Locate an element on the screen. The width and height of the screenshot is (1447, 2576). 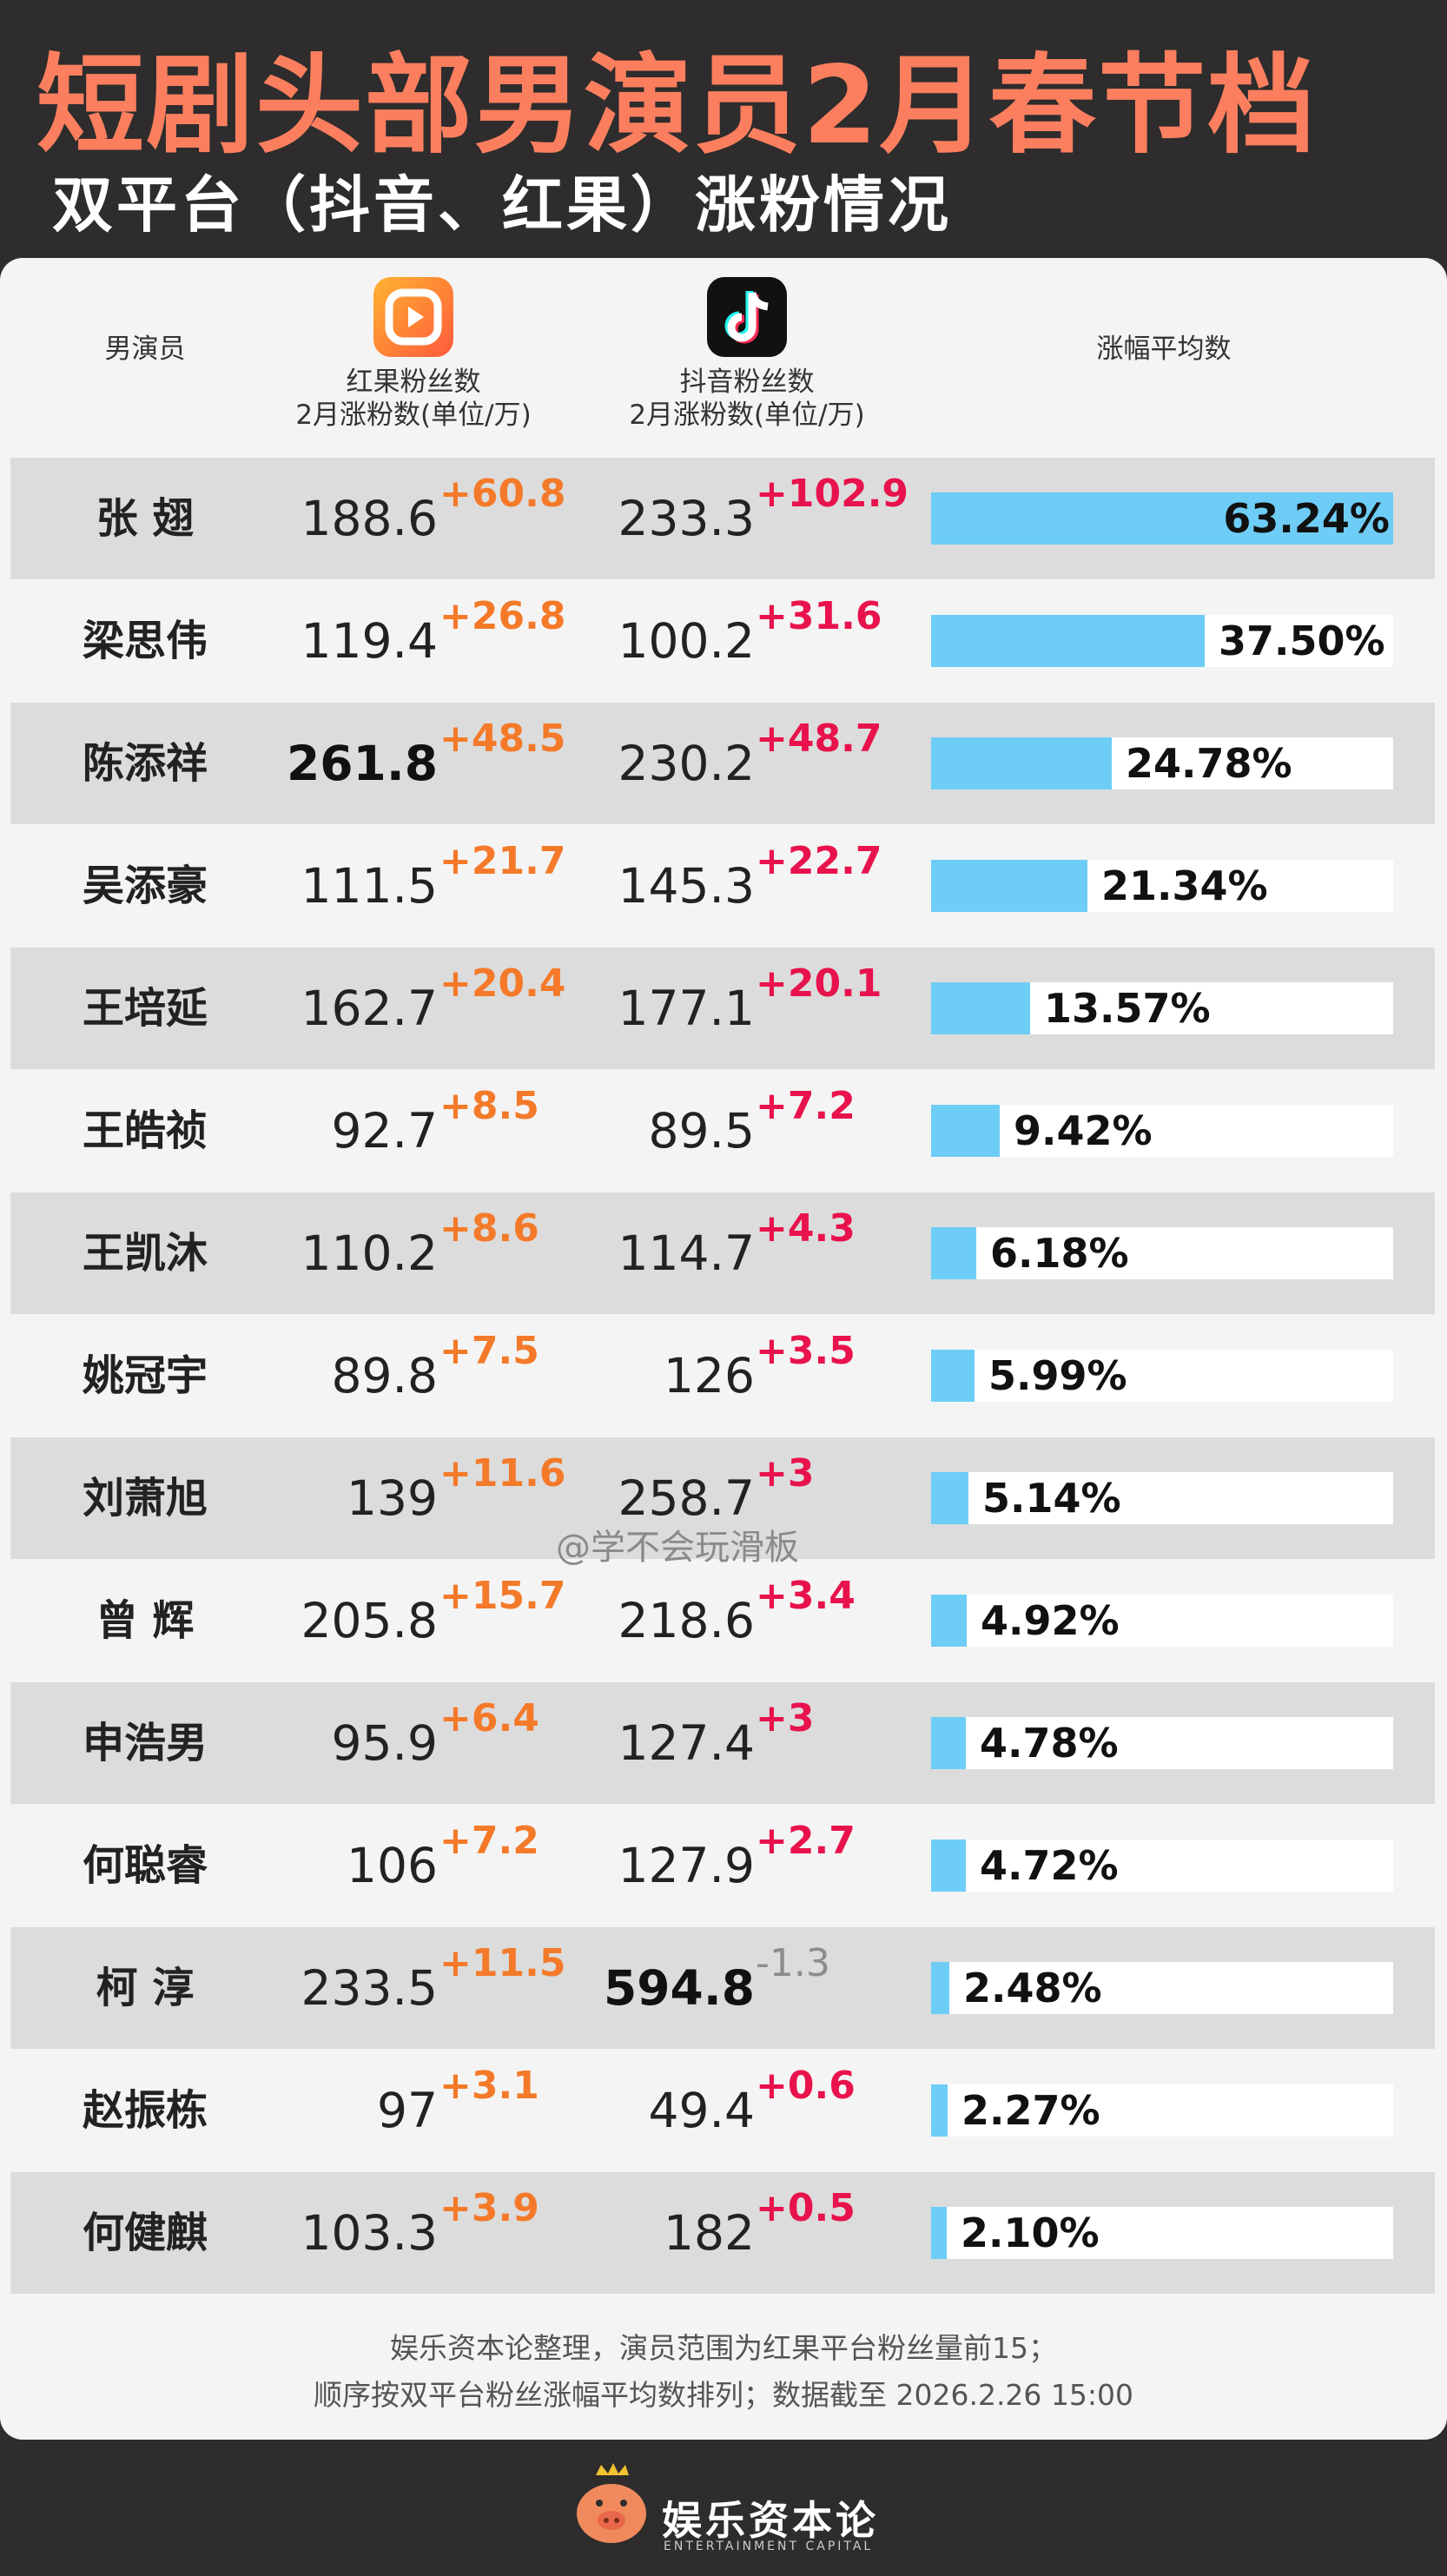
douyin-delta: +3.4 is located at coordinates (806, 1596).